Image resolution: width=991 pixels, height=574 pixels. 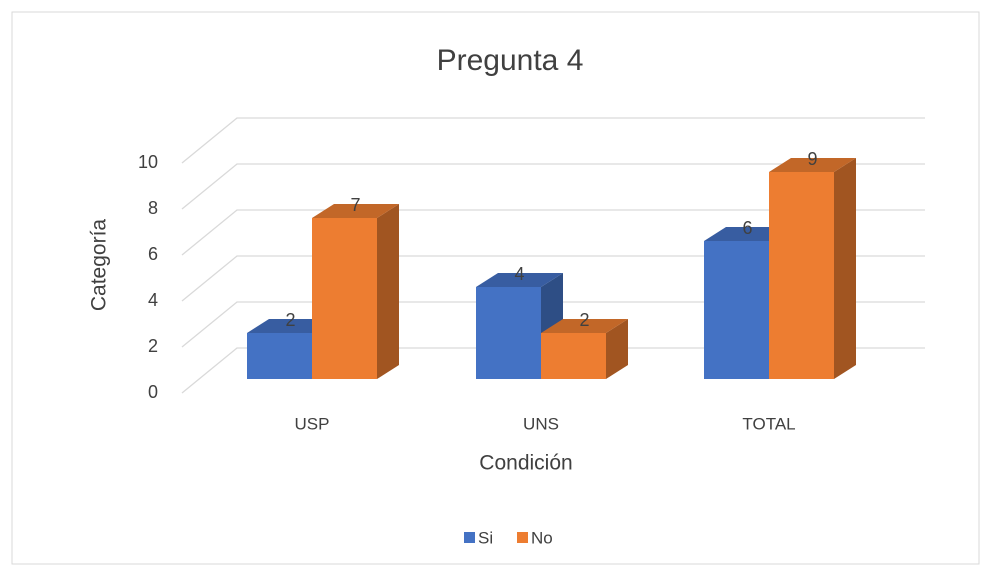 What do you see at coordinates (519, 274) in the screenshot?
I see `data-label: 4` at bounding box center [519, 274].